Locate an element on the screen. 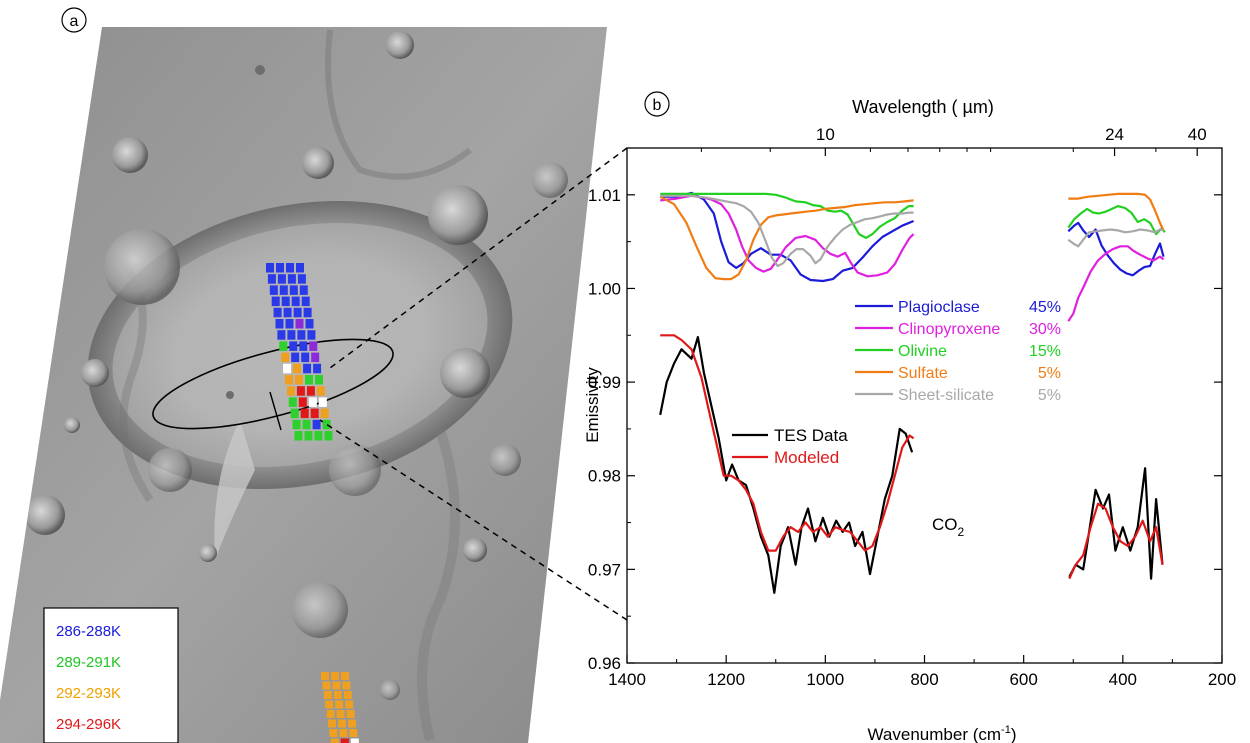 This screenshot has width=1250, height=743. y-tick-label: 0.99 is located at coordinates (604, 382).